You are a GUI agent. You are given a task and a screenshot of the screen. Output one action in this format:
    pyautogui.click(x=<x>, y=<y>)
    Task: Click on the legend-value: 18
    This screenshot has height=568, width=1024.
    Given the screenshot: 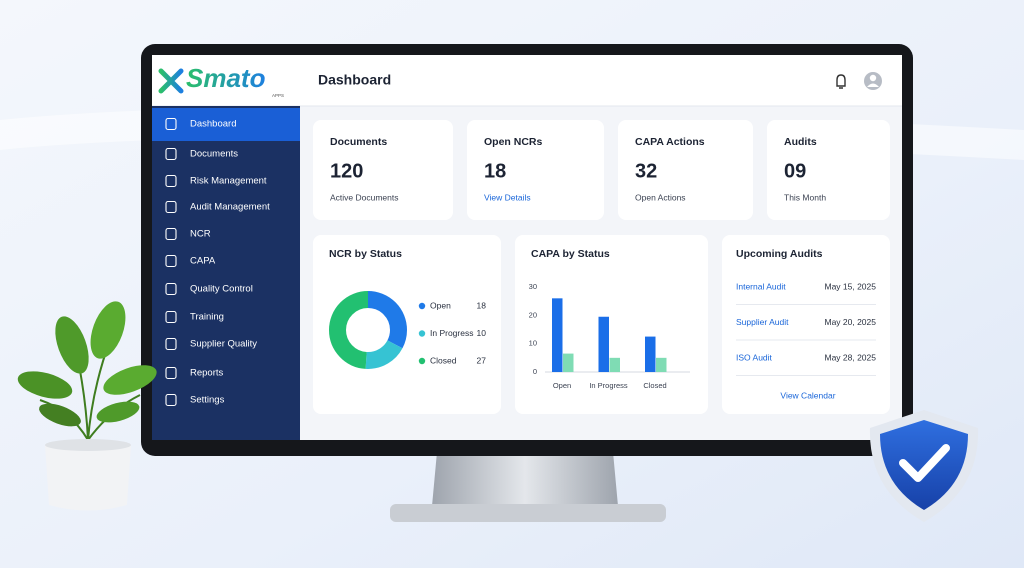 What is the action you would take?
    pyautogui.click(x=482, y=305)
    